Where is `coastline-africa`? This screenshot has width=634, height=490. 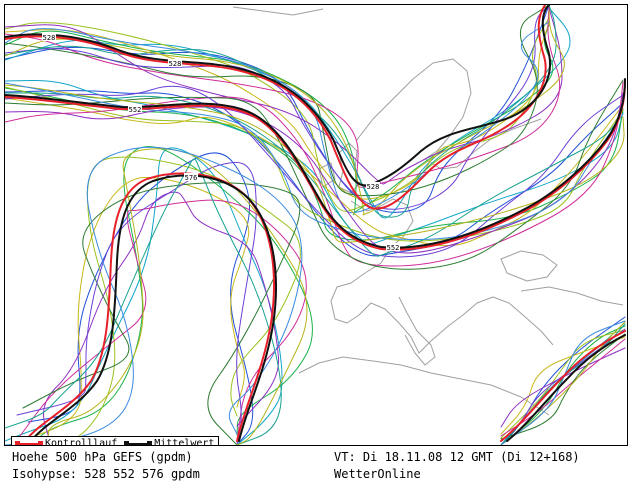 coastline-africa is located at coordinates (424, 386).